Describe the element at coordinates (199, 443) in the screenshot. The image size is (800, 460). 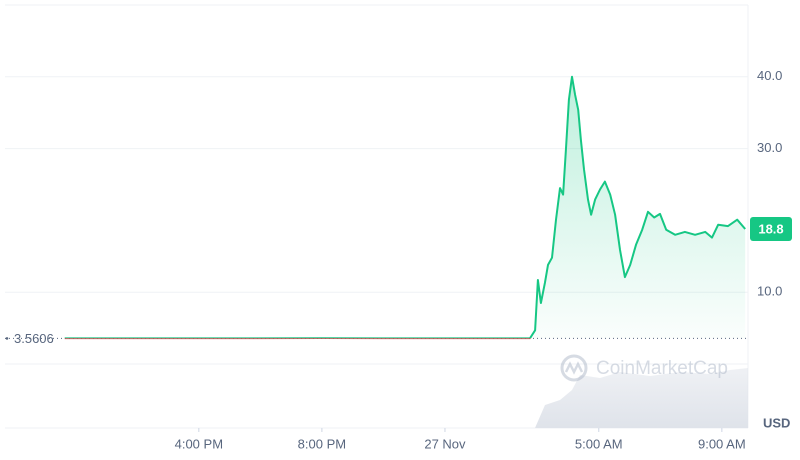
I see `x-tick-label: 4:00 PM` at that location.